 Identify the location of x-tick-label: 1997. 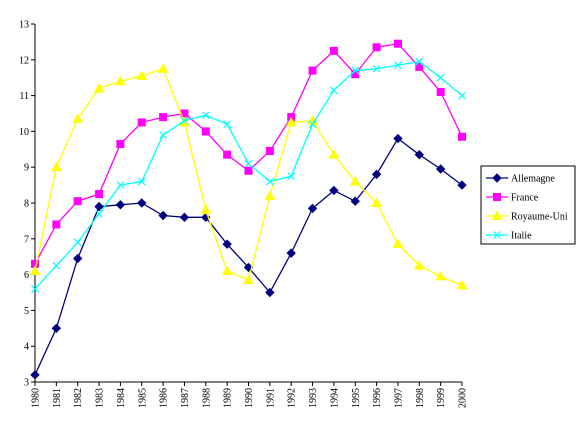
(398, 398).